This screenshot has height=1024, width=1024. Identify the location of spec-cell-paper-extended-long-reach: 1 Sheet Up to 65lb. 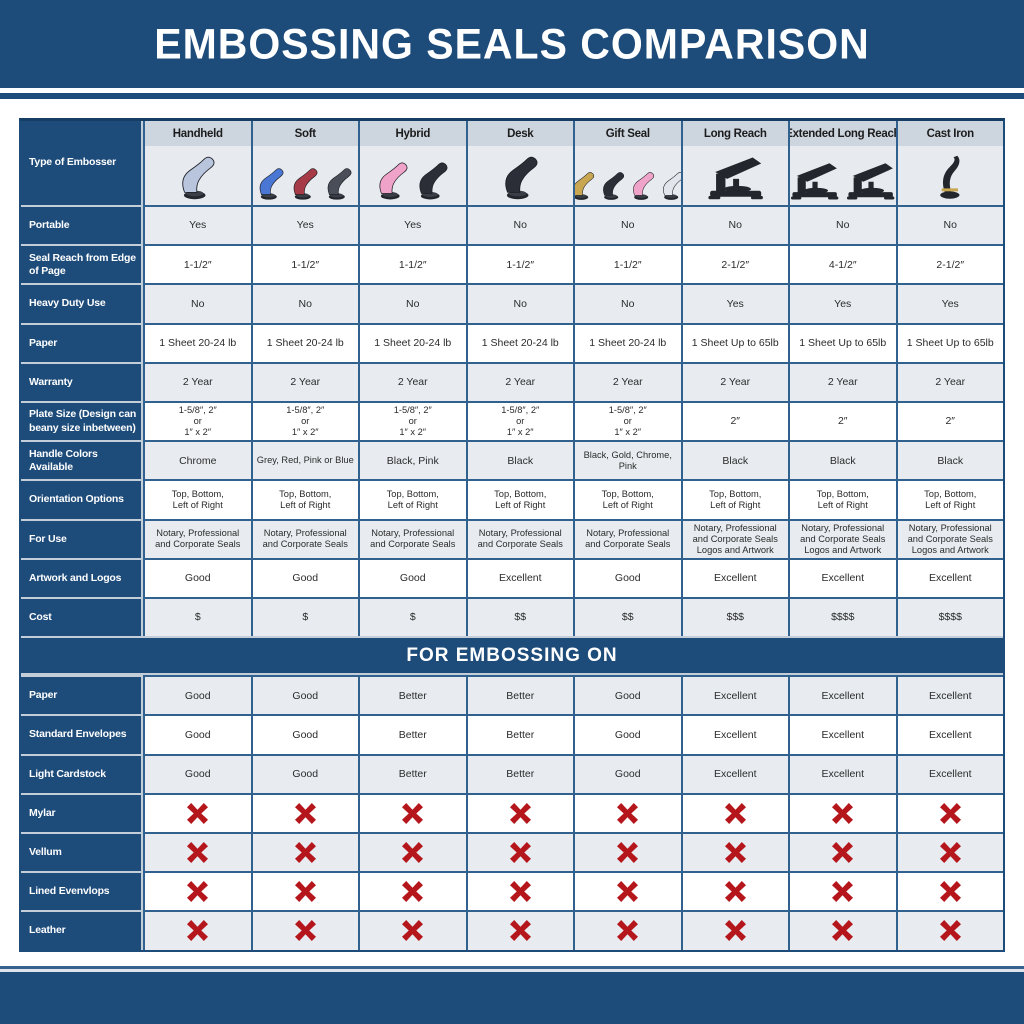
(842, 342).